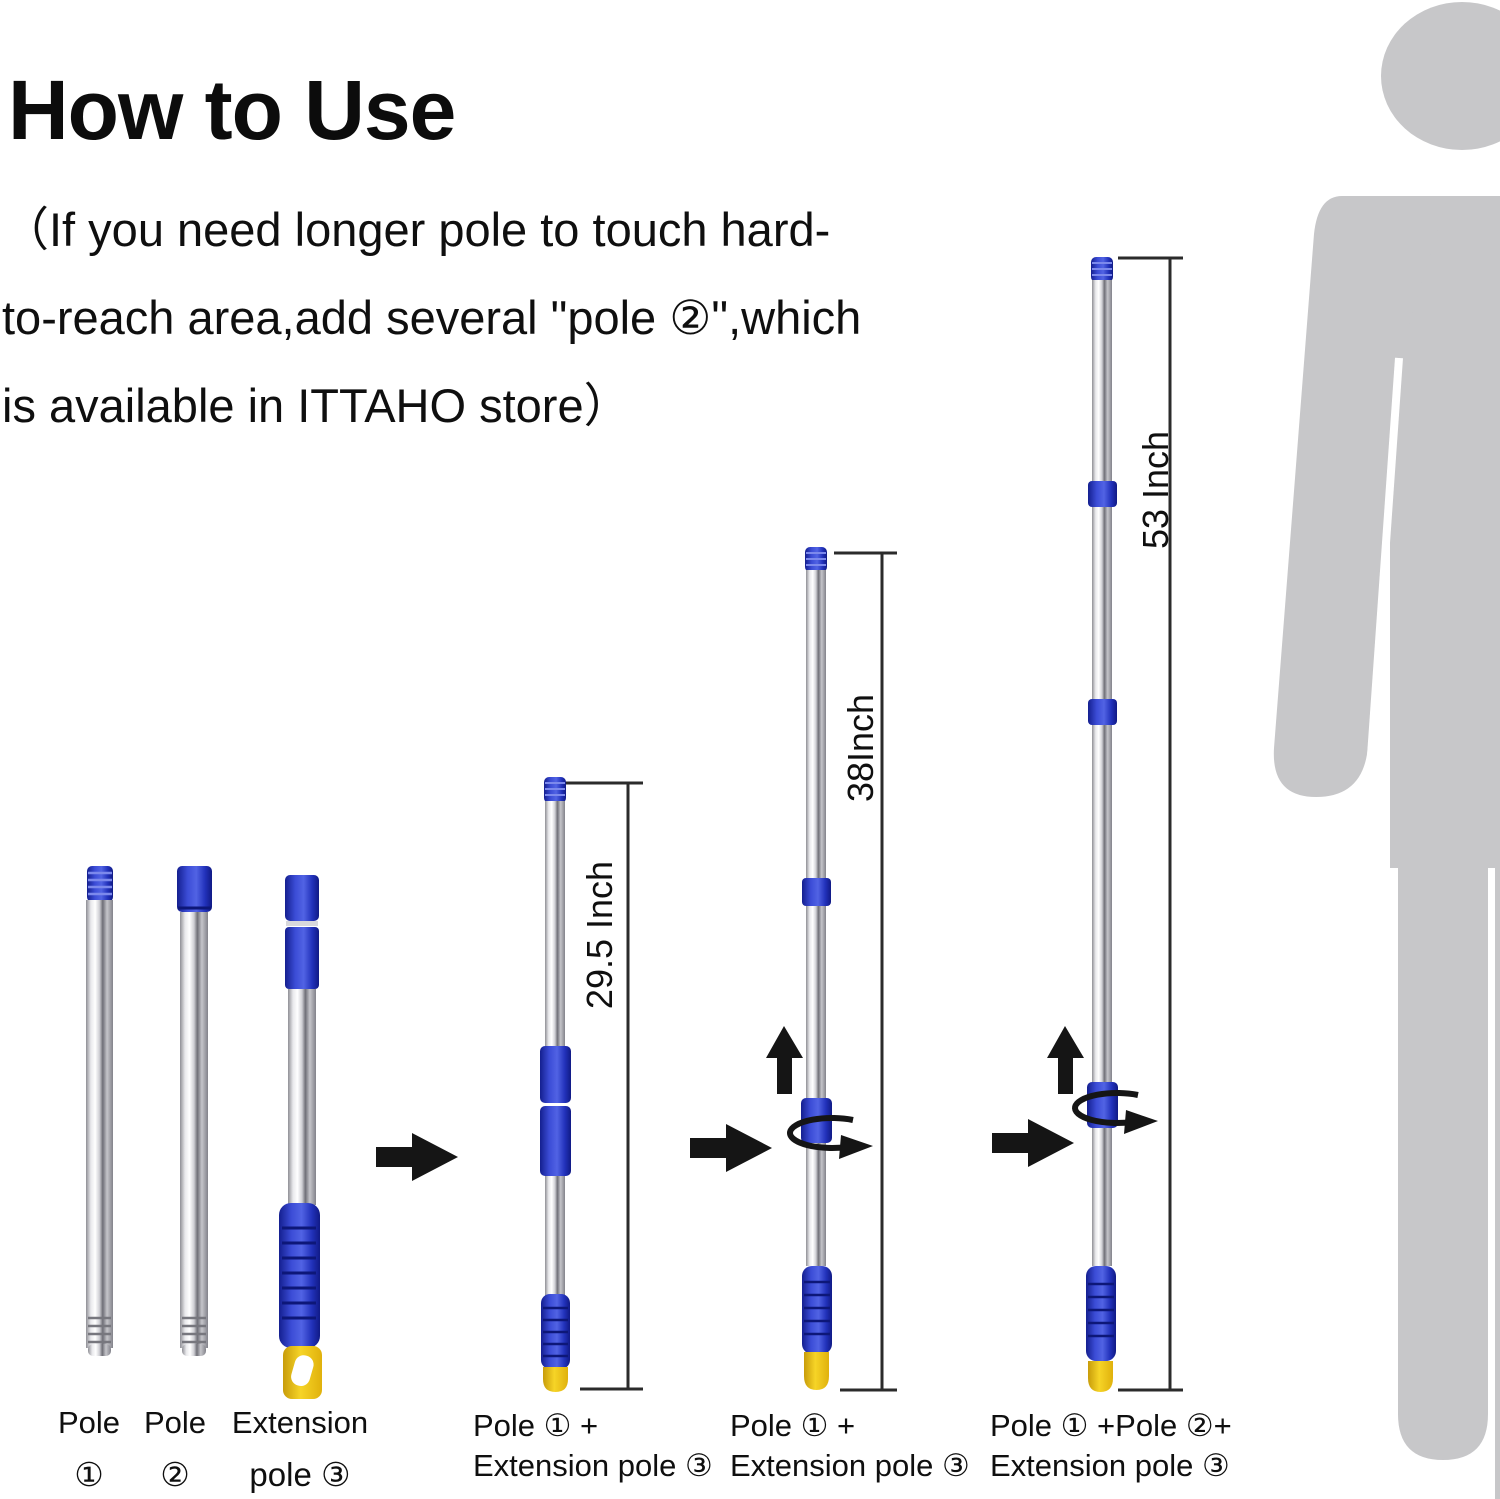 This screenshot has width=1500, height=1499. What do you see at coordinates (555, 1084) in the screenshot?
I see `combined-pole-1-illustration` at bounding box center [555, 1084].